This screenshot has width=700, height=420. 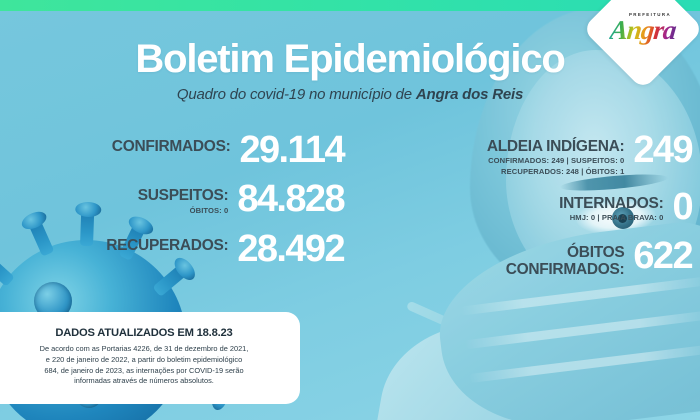 What do you see at coordinates (563, 171) in the screenshot?
I see `stat-sublabel-line2: RECUPERADOS: 248 | ÓBITOS: 1` at bounding box center [563, 171].